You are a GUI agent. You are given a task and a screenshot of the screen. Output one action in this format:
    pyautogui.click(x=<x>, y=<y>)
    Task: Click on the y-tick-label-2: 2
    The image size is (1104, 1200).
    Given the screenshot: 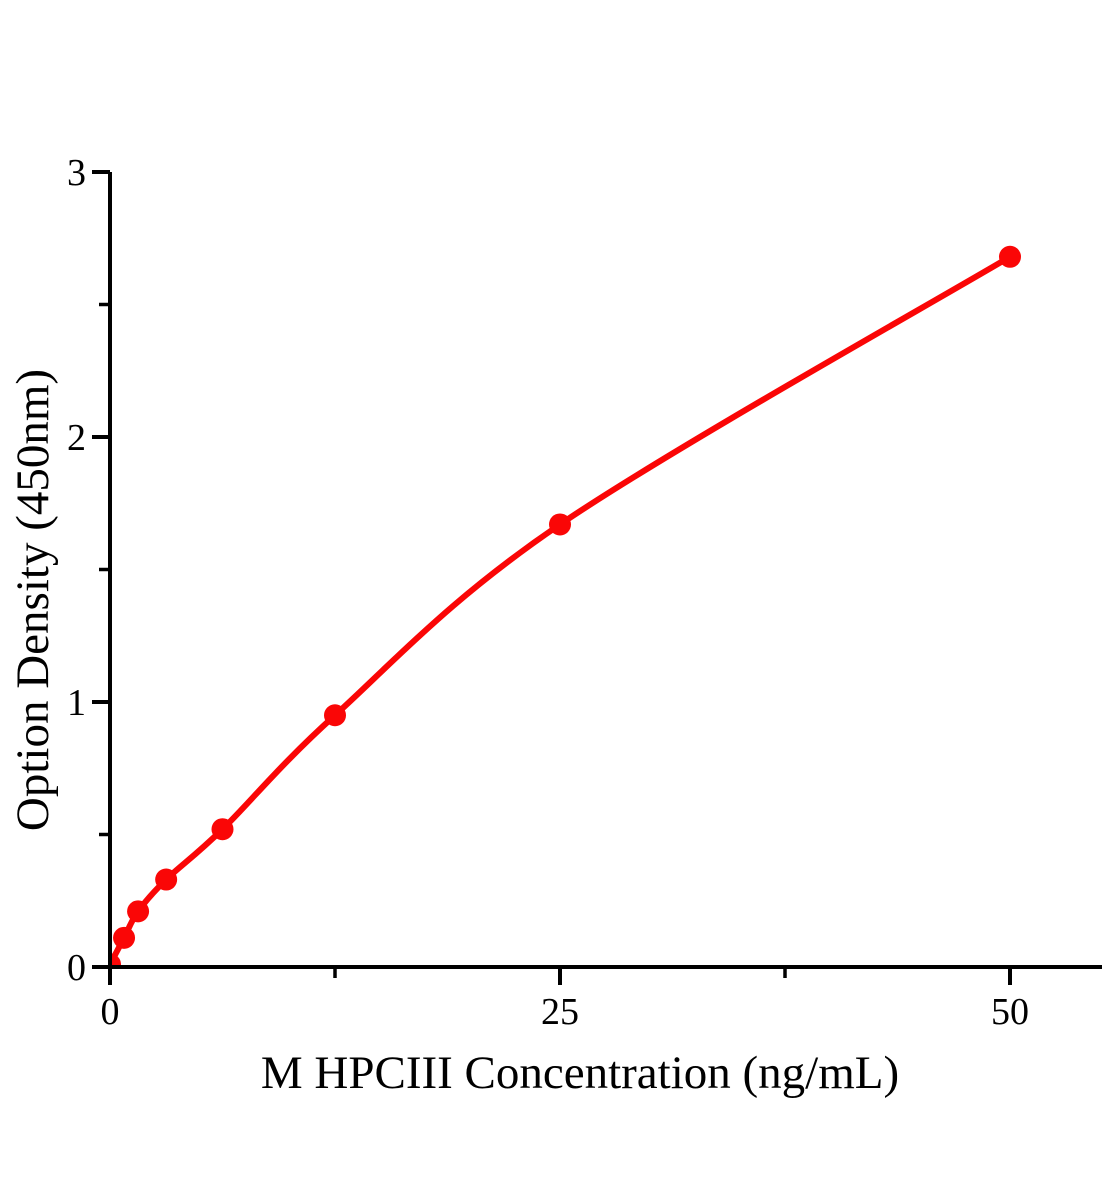 What is the action you would take?
    pyautogui.click(x=76, y=438)
    